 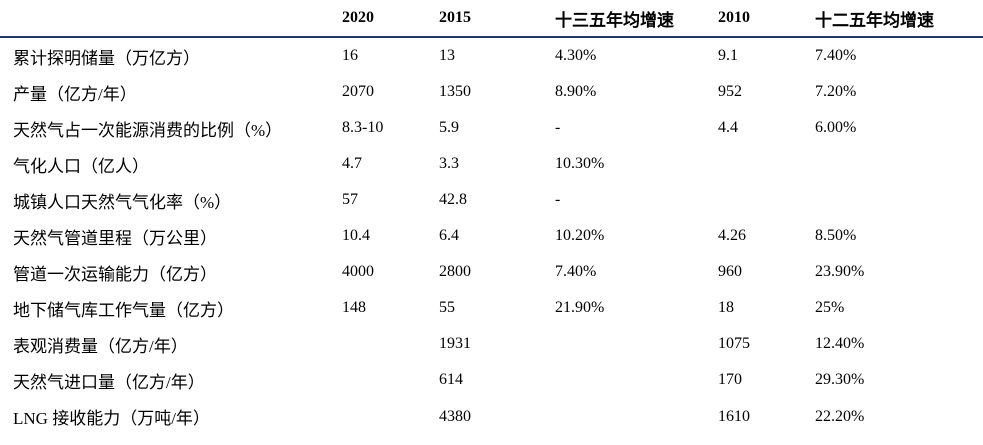 I want to click on table-row: 表观消费量（亿方/年） 1931 1075 12.40%, so click(x=491, y=344).